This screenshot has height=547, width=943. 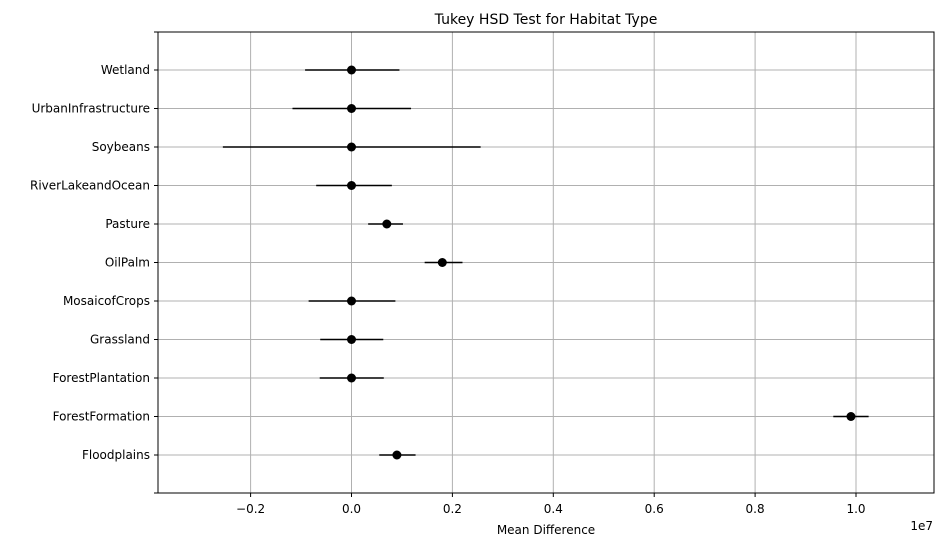 What do you see at coordinates (90, 186) in the screenshot?
I see `y-tick-label: RiverLakeandOcean` at bounding box center [90, 186].